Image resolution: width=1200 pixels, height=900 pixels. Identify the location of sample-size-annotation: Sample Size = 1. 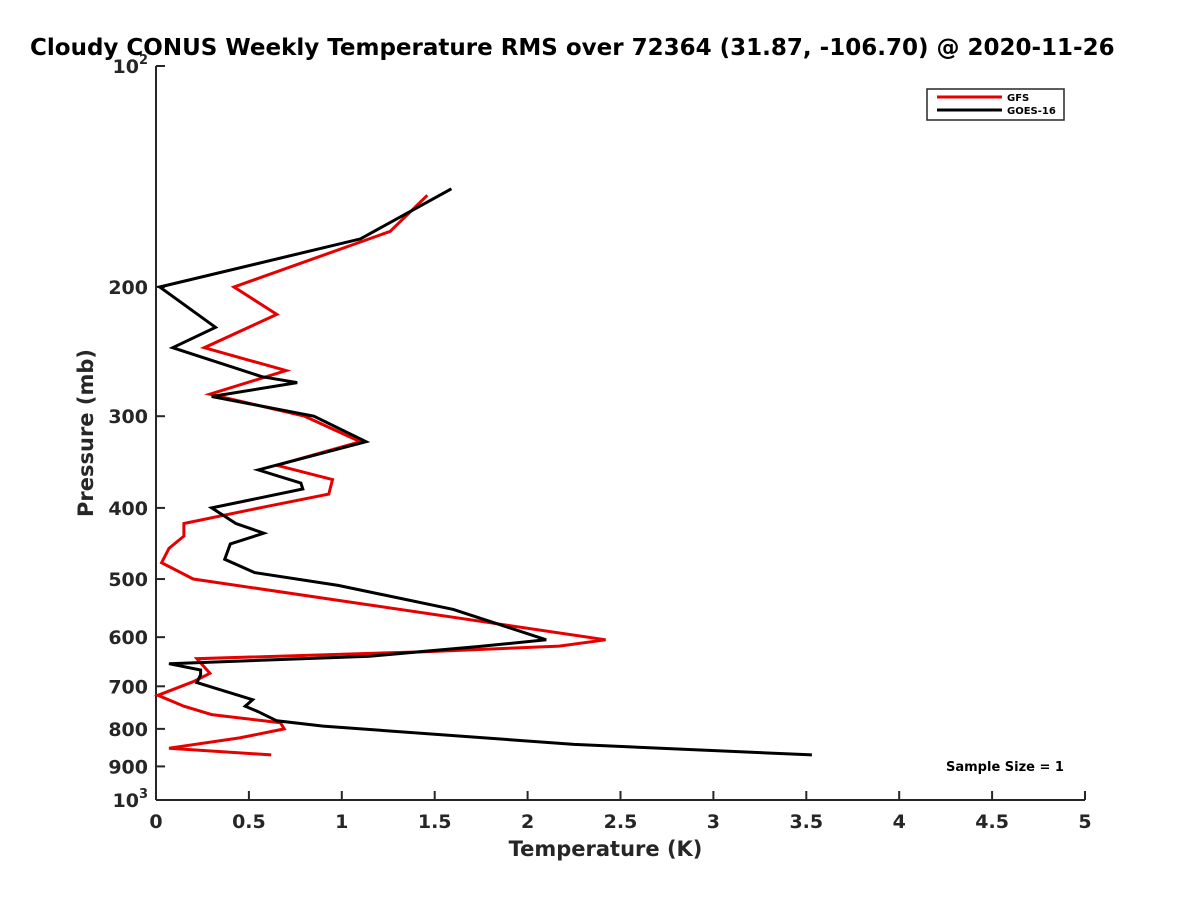
(1005, 767).